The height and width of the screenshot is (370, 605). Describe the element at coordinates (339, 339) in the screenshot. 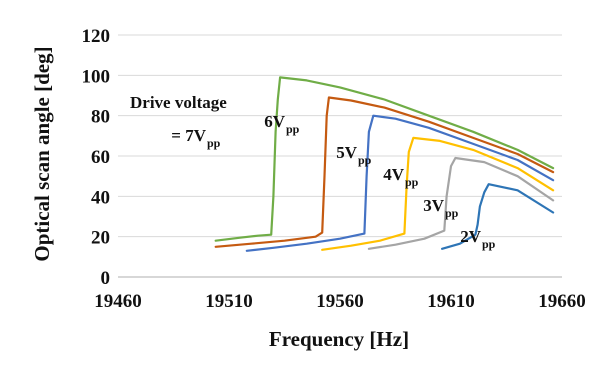

I see `x-axis-title: Frequency [Hz]` at that location.